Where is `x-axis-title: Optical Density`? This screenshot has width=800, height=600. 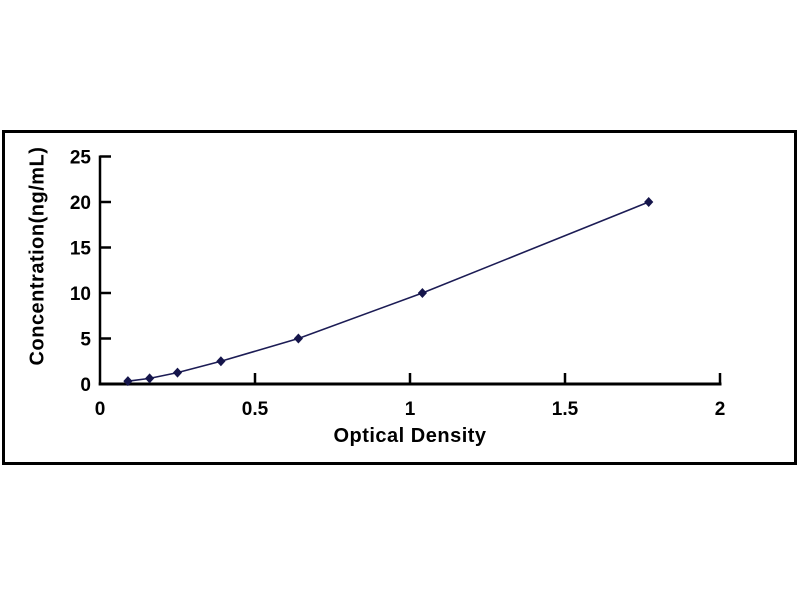 x-axis-title: Optical Density is located at coordinates (410, 436).